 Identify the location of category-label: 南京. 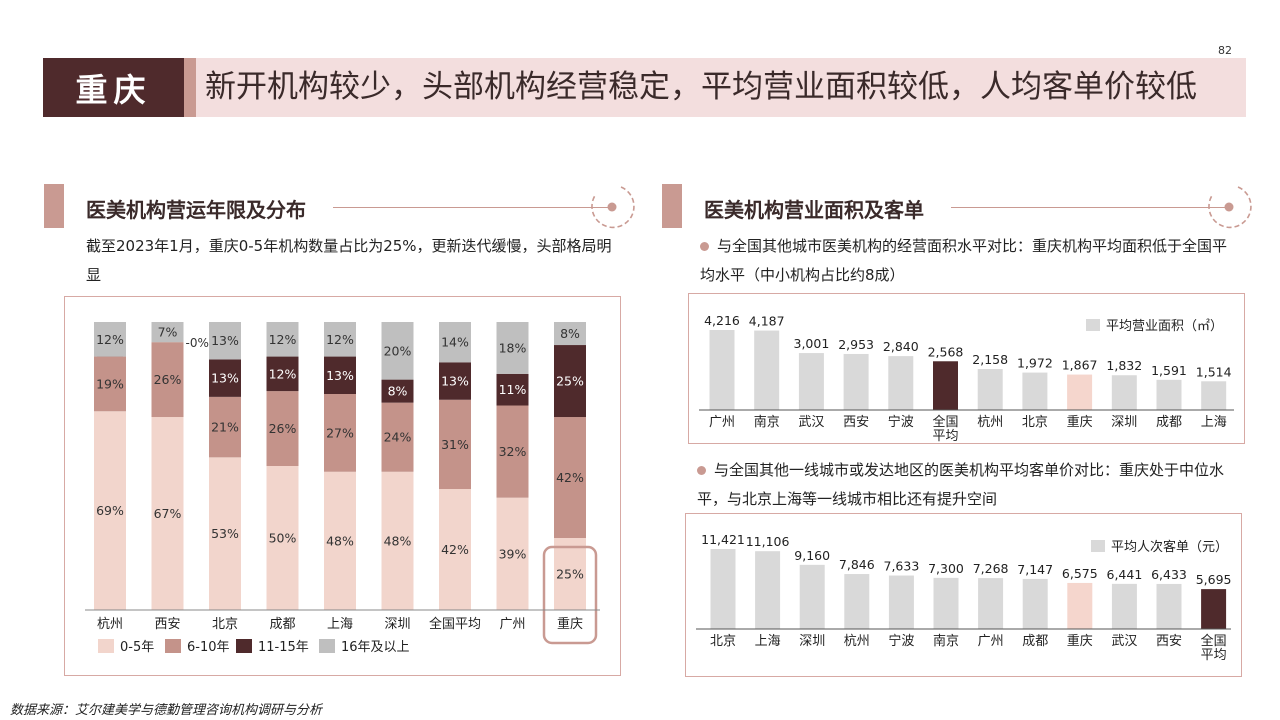
(767, 422).